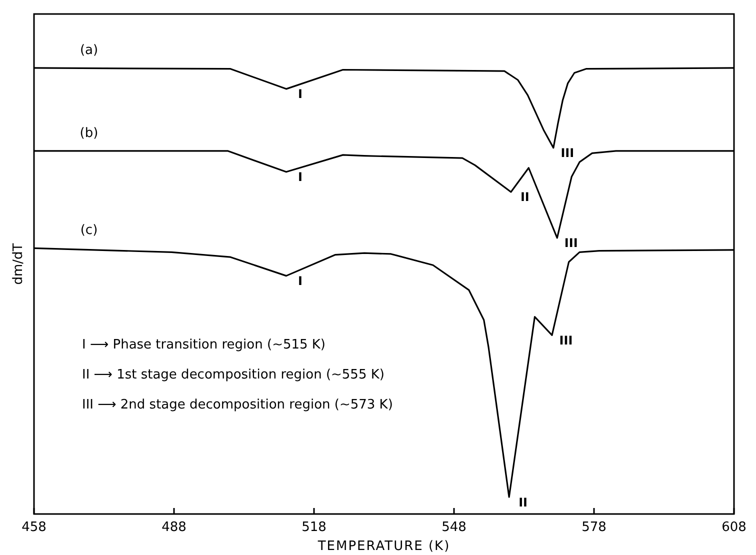 The height and width of the screenshot is (555, 756). I want to click on series-label: (c), so click(89, 230).